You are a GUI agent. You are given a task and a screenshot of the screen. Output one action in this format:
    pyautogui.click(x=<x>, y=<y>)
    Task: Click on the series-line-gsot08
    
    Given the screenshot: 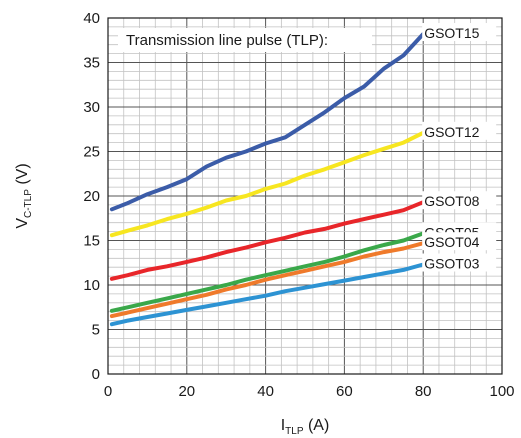 What is the action you would take?
    pyautogui.click(x=267, y=240)
    